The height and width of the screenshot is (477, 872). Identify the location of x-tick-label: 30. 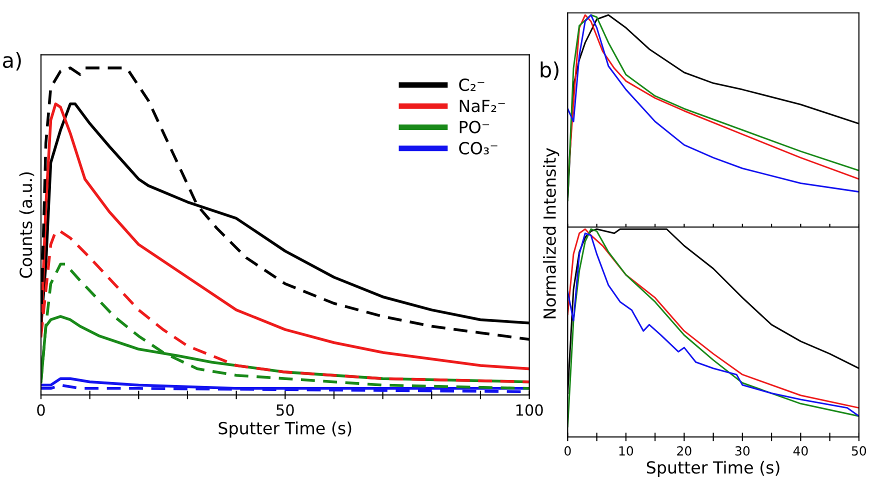
(742, 451).